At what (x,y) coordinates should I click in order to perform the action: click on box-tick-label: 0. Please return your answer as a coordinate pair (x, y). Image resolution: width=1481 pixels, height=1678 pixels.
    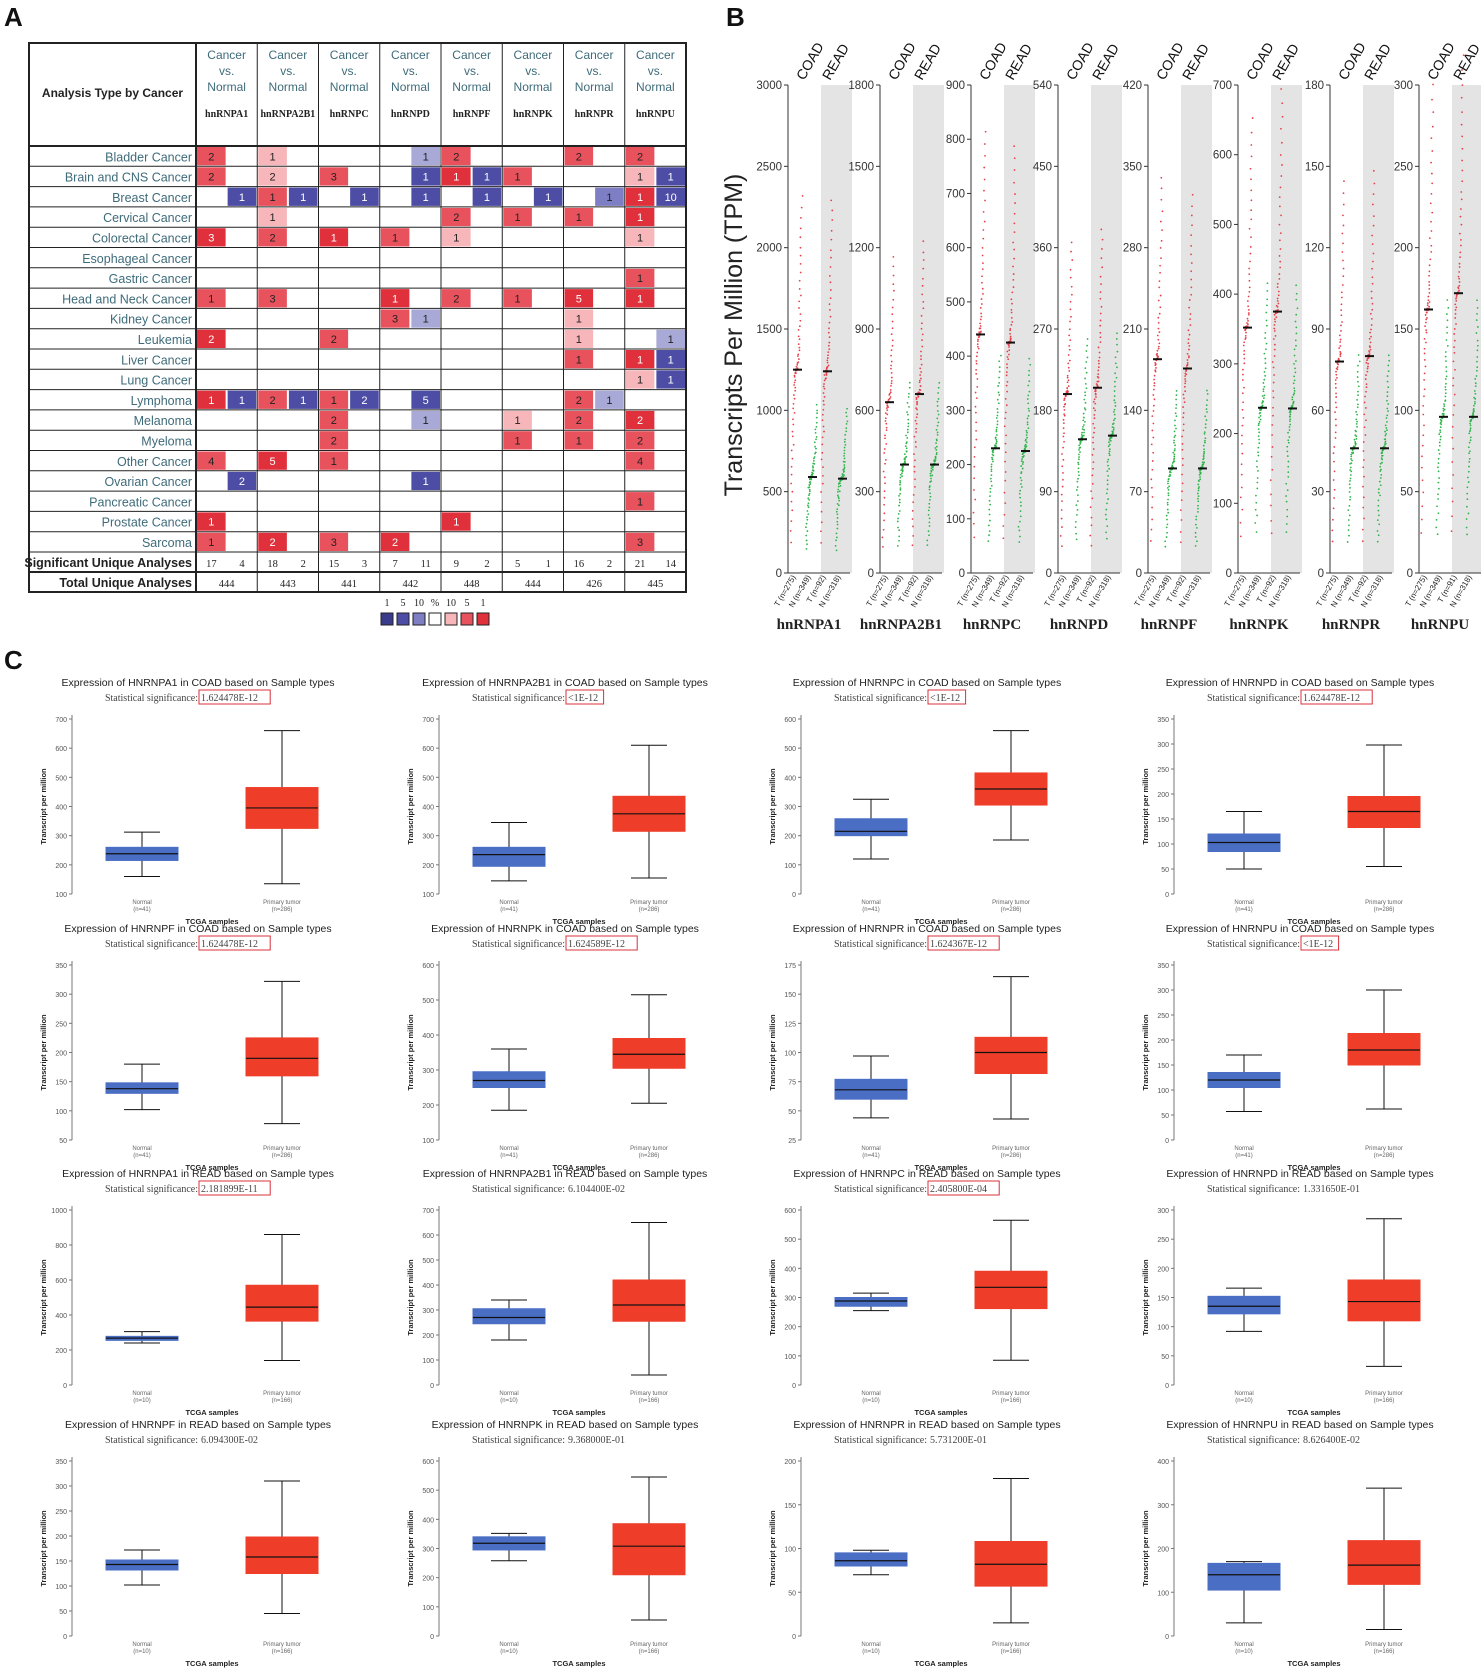
    Looking at the image, I should click on (794, 1386).